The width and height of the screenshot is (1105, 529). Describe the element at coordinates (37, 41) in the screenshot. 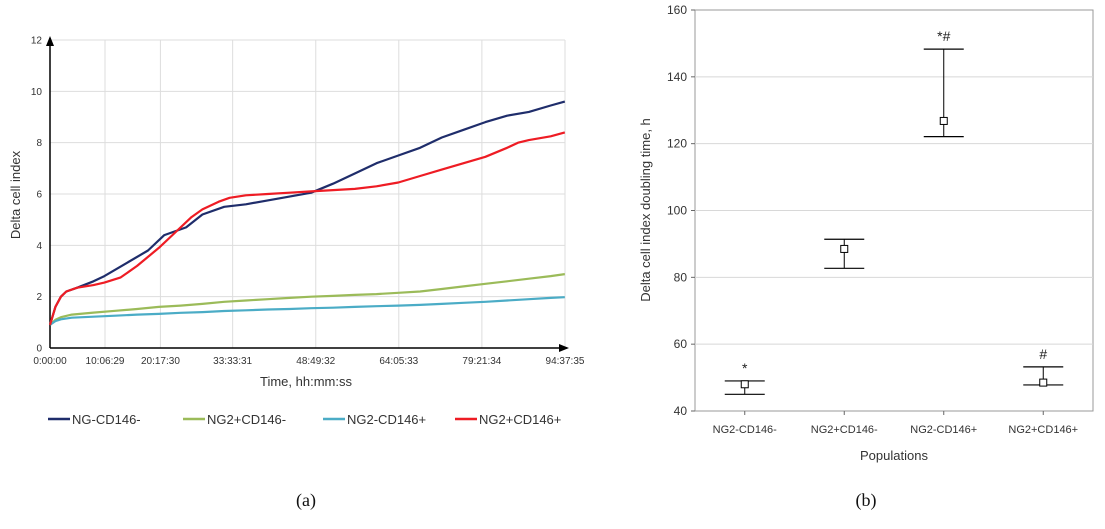

I see `y-tick-label: 12` at that location.